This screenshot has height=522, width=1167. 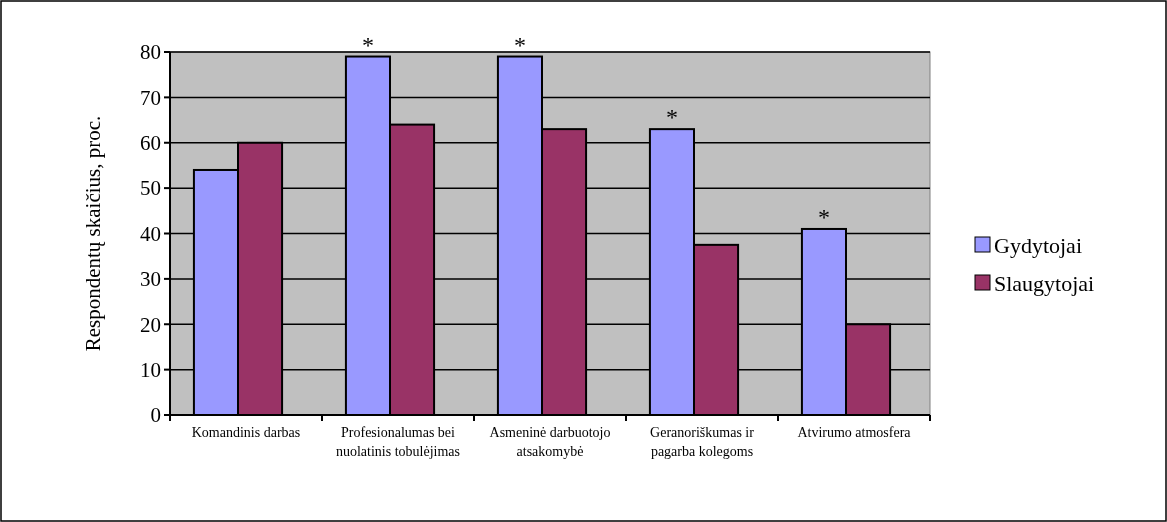 What do you see at coordinates (550, 442) in the screenshot?
I see `x-tick-label: Asmeninė darbuotojo atsakomybė` at bounding box center [550, 442].